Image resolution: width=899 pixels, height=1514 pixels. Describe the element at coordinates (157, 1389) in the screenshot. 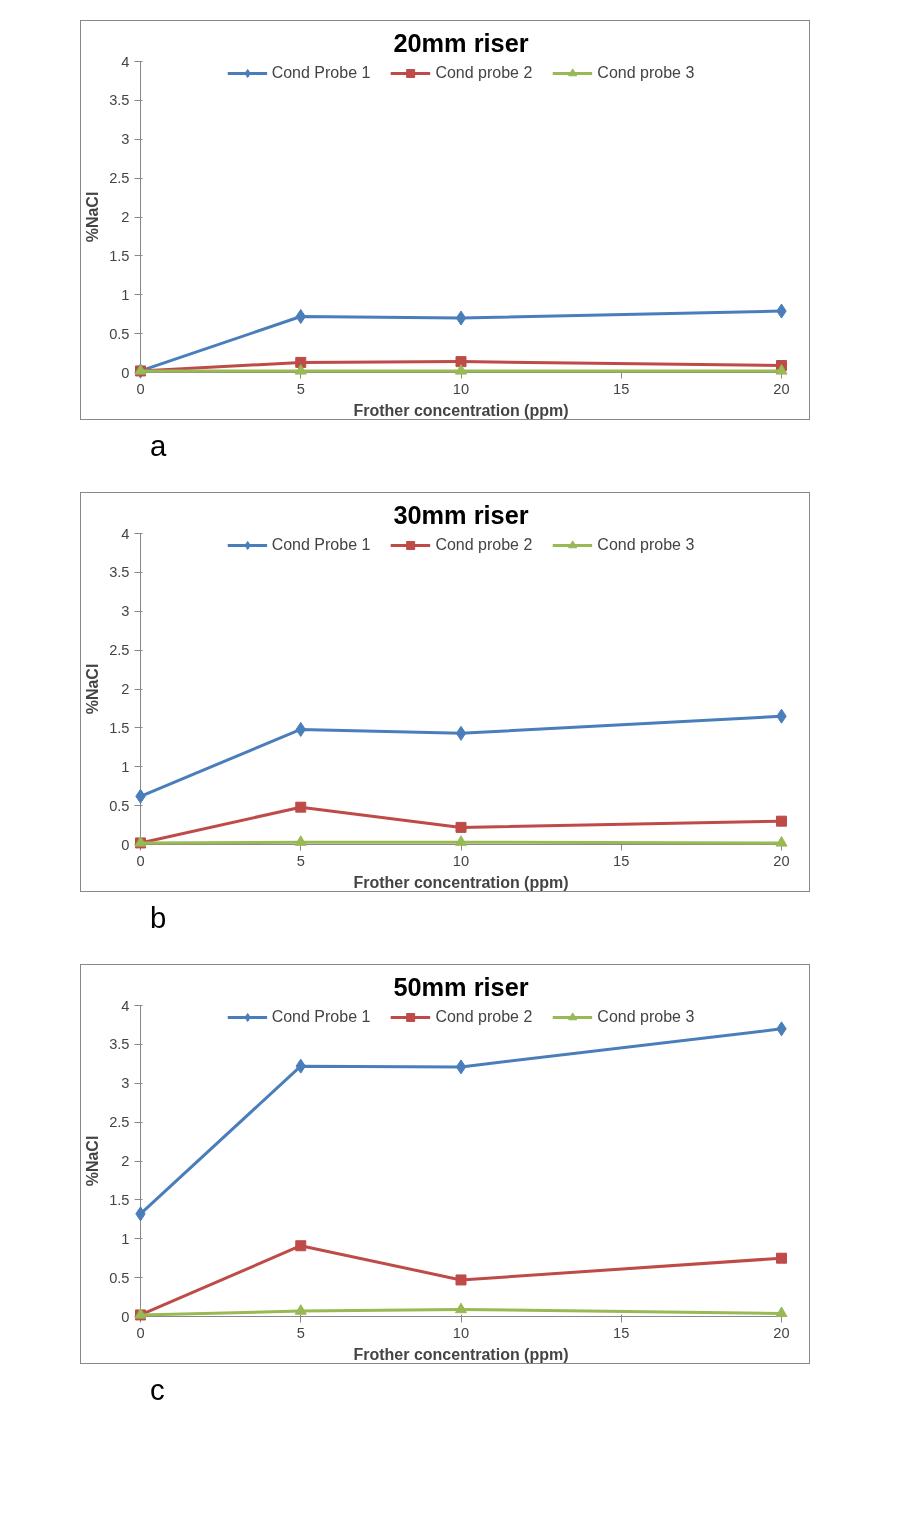

I see `text: c` at that location.